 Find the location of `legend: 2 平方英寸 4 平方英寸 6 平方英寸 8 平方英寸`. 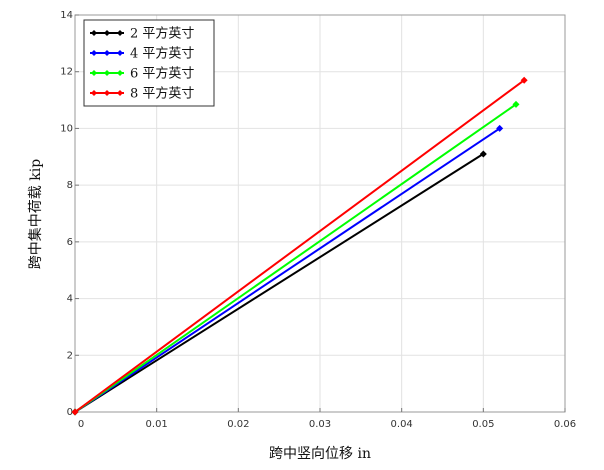

legend: 2 平方英寸 4 平方英寸 6 平方英寸 8 平方英寸 is located at coordinates (149, 63).